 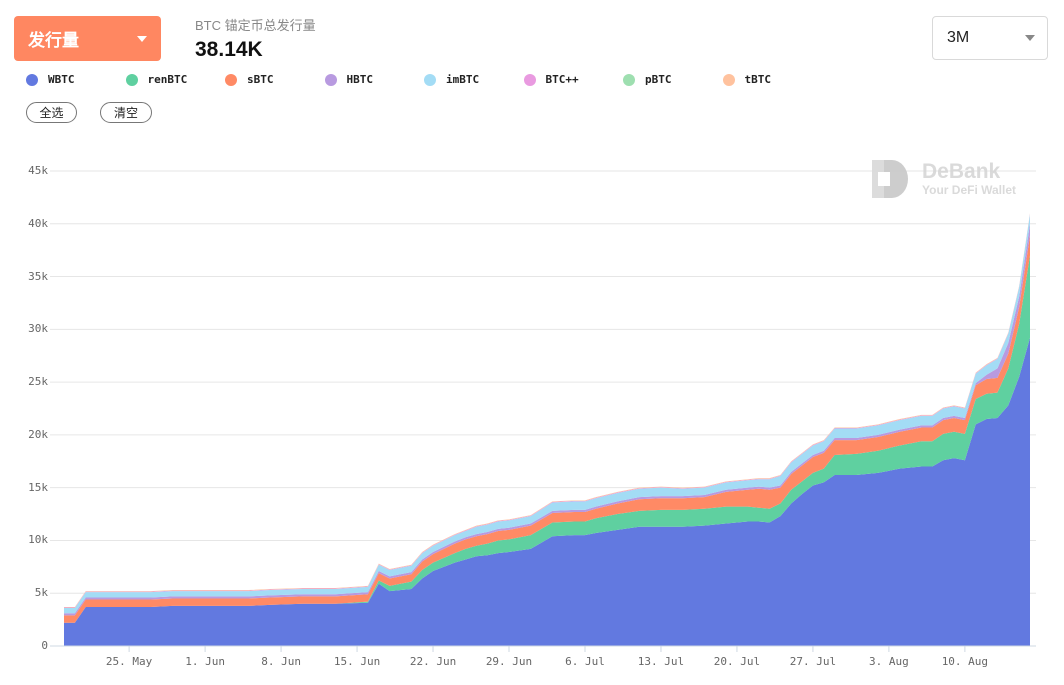 I want to click on legend-label: HBTC, so click(x=360, y=79).